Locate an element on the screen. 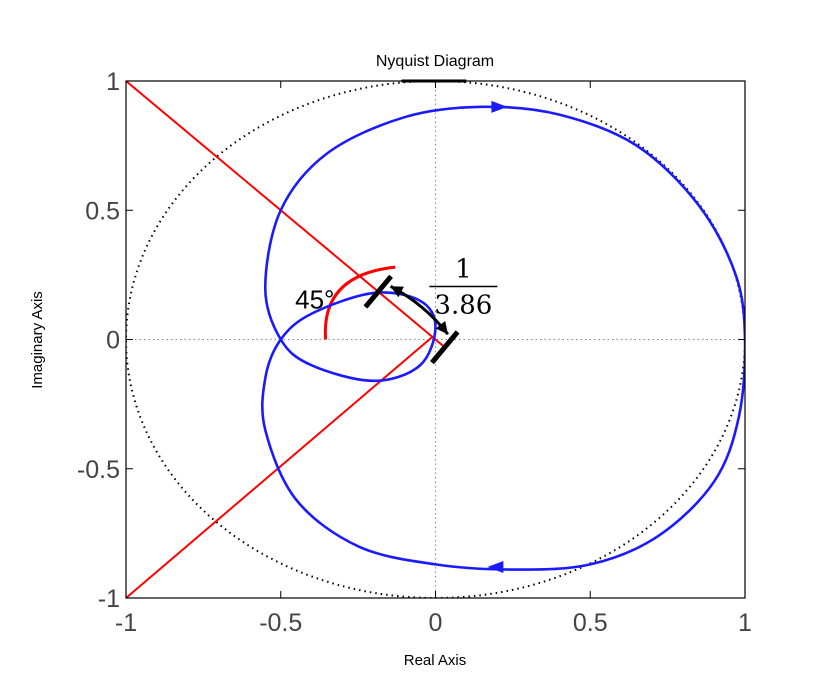 The width and height of the screenshot is (824, 673). angle-arc is located at coordinates (359, 302).